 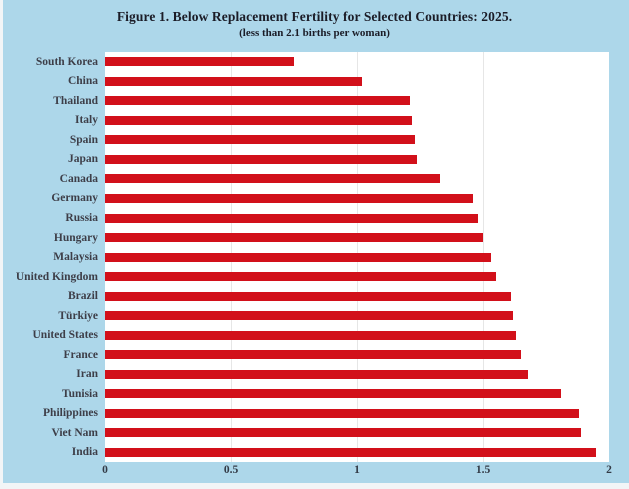 What do you see at coordinates (49, 82) in the screenshot?
I see `label-row: China` at bounding box center [49, 82].